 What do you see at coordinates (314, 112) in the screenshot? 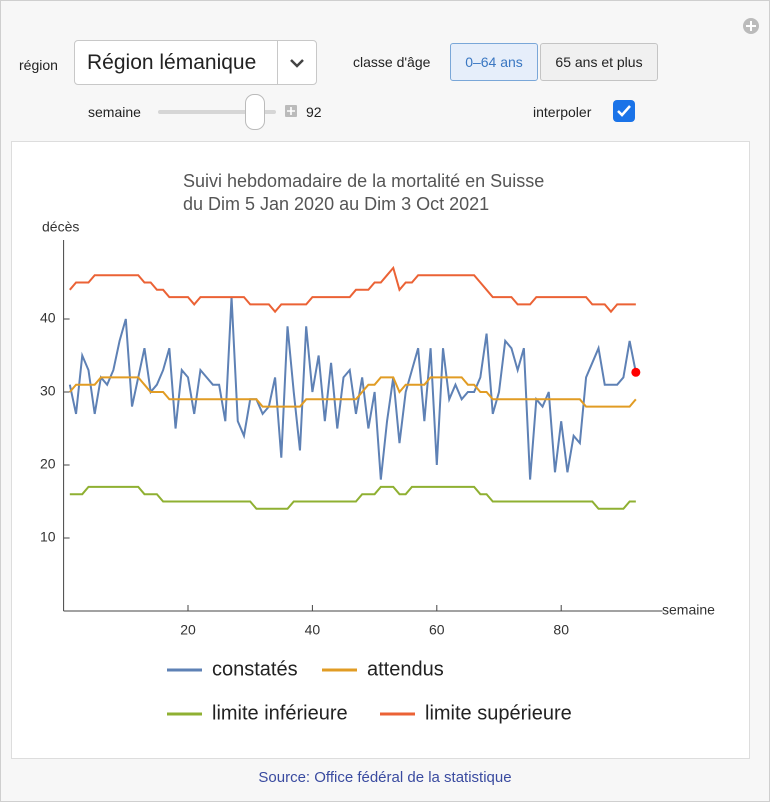
I see `week-value: 92` at bounding box center [314, 112].